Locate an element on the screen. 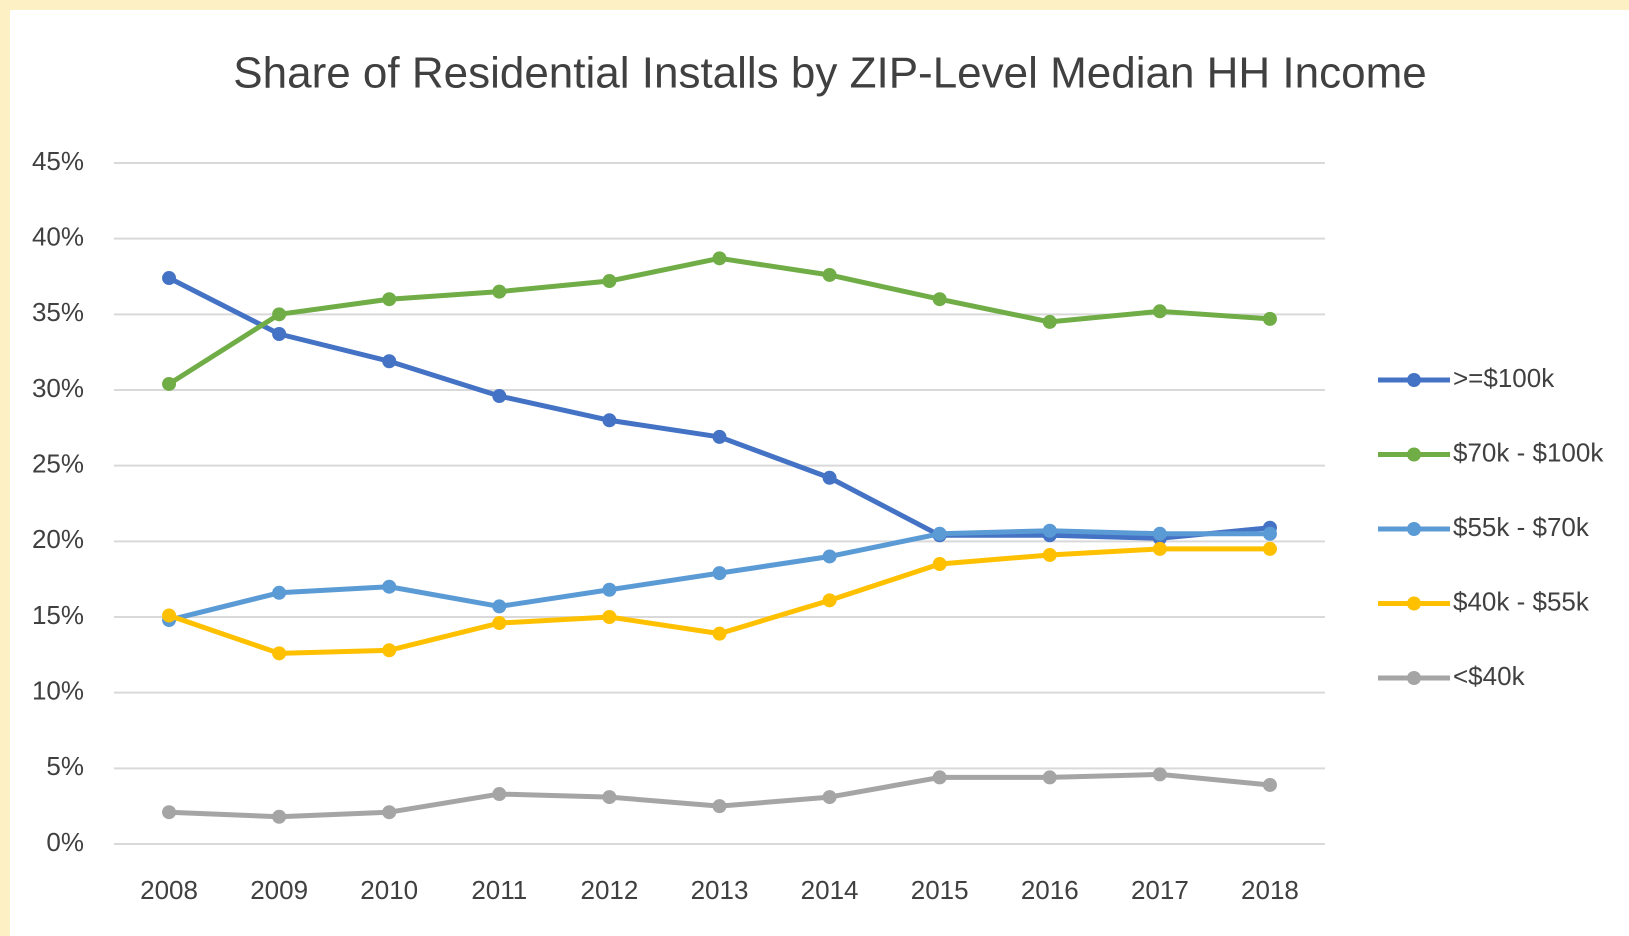  x-tick-label: 2011 is located at coordinates (499, 890).